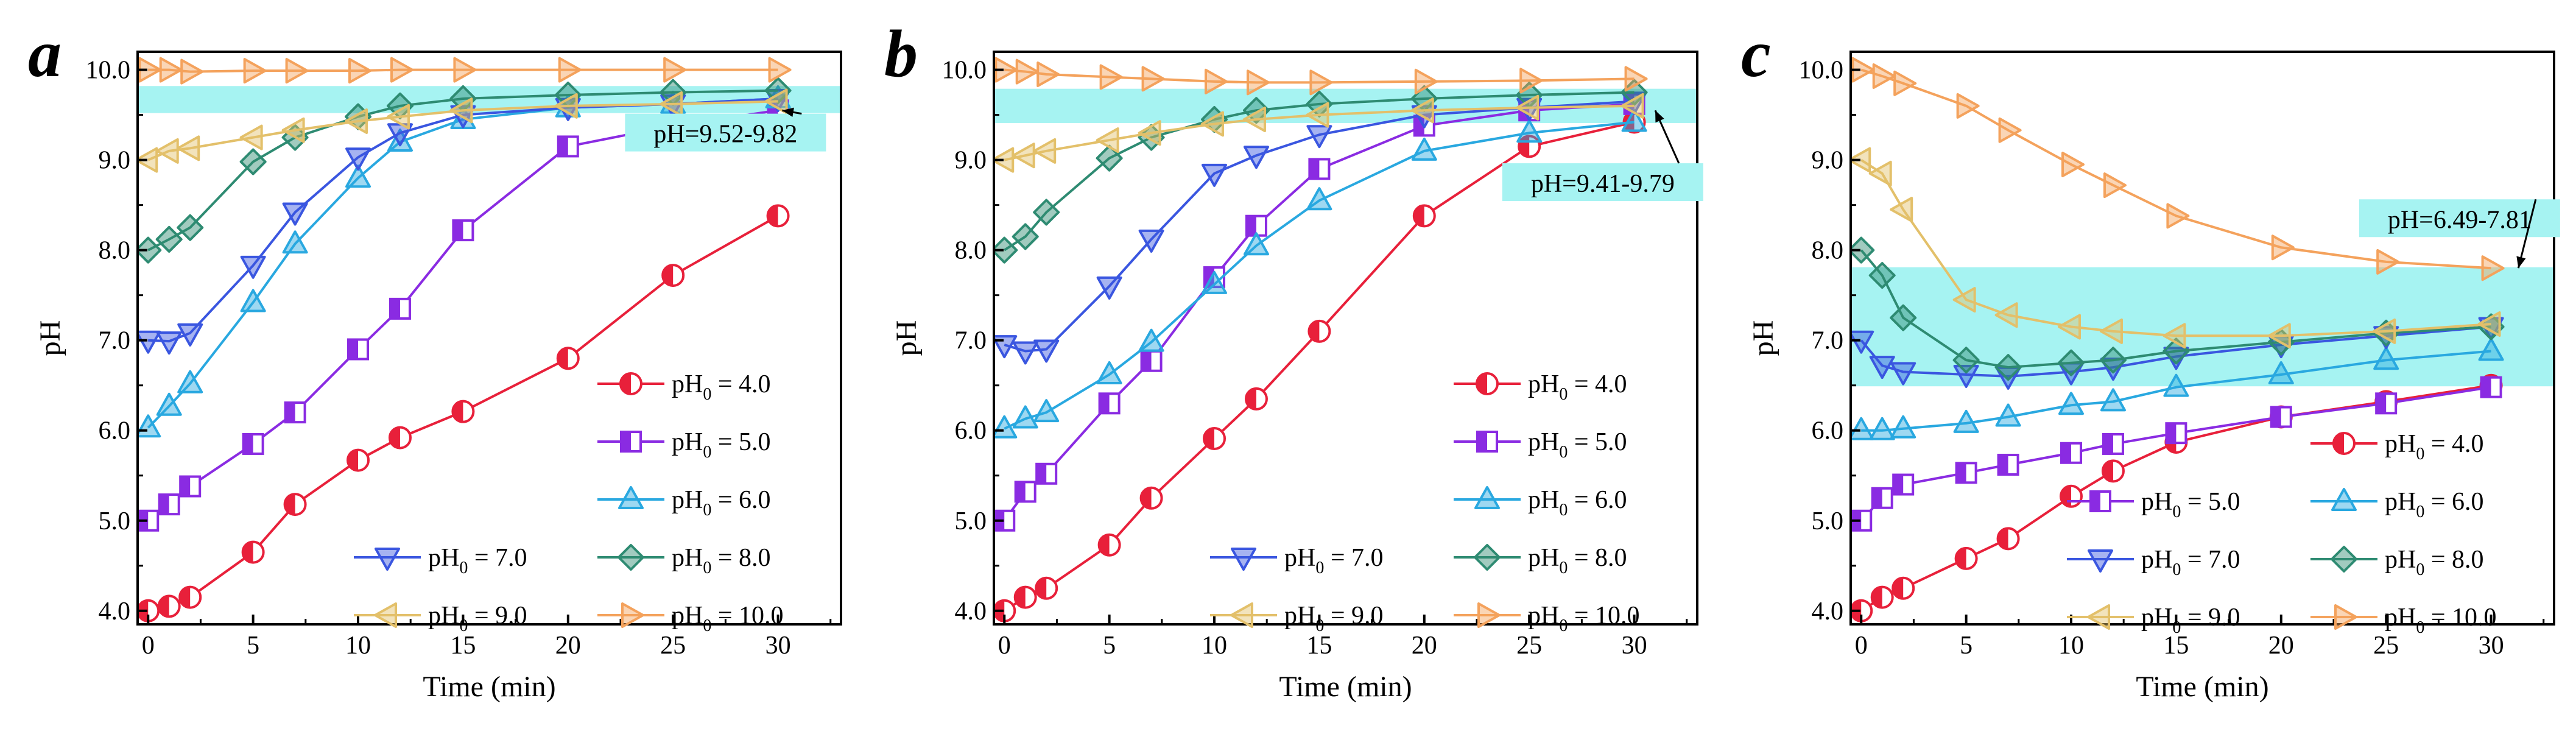 Image resolution: width=2576 pixels, height=737 pixels. Describe the element at coordinates (971, 431) in the screenshot. I see `y-tick-label: 6.0` at that location.